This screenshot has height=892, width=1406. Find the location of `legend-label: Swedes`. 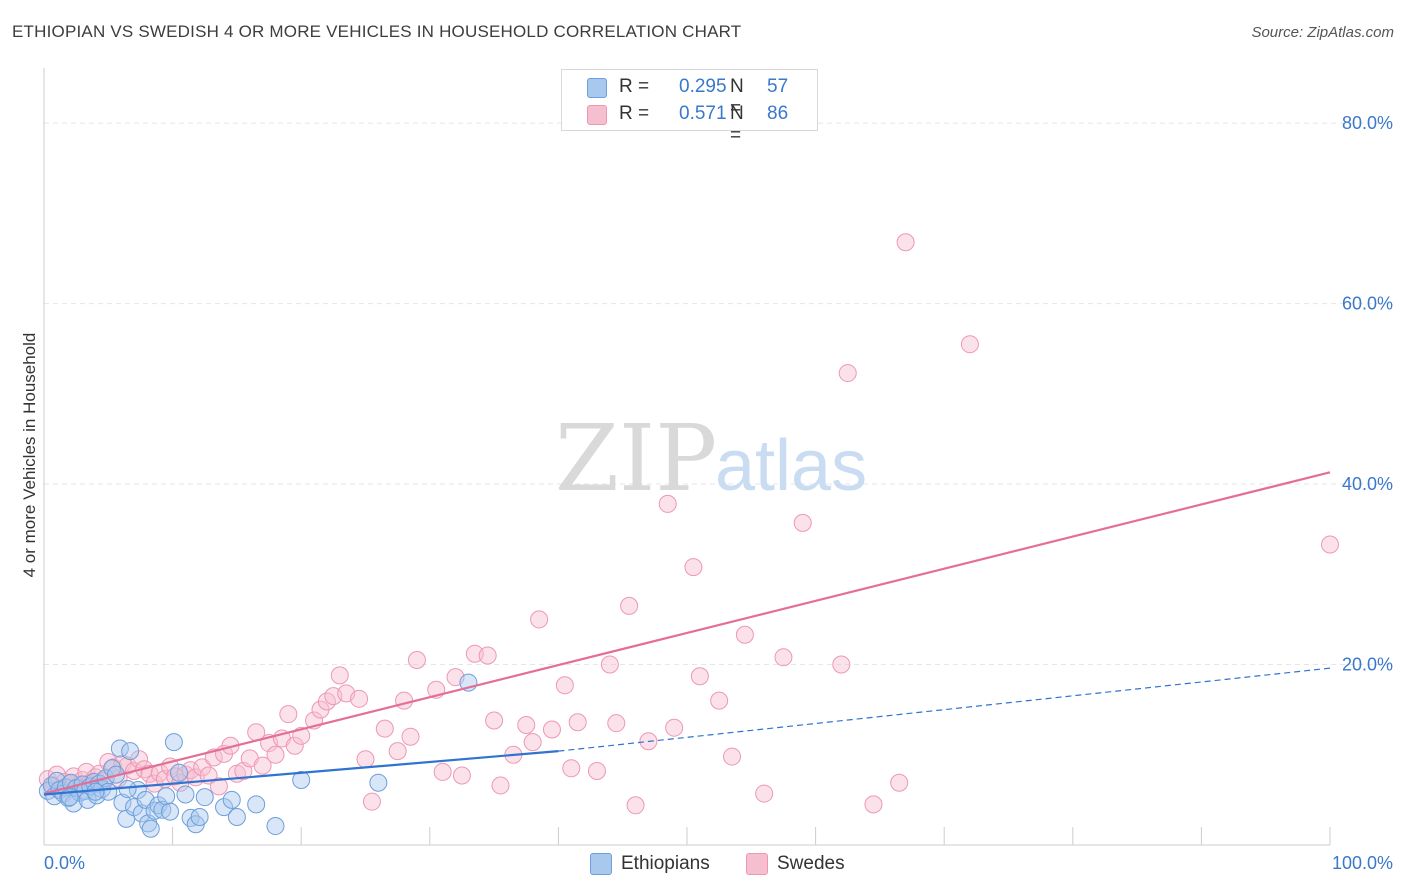

legend-label: Swedes is located at coordinates (811, 863).